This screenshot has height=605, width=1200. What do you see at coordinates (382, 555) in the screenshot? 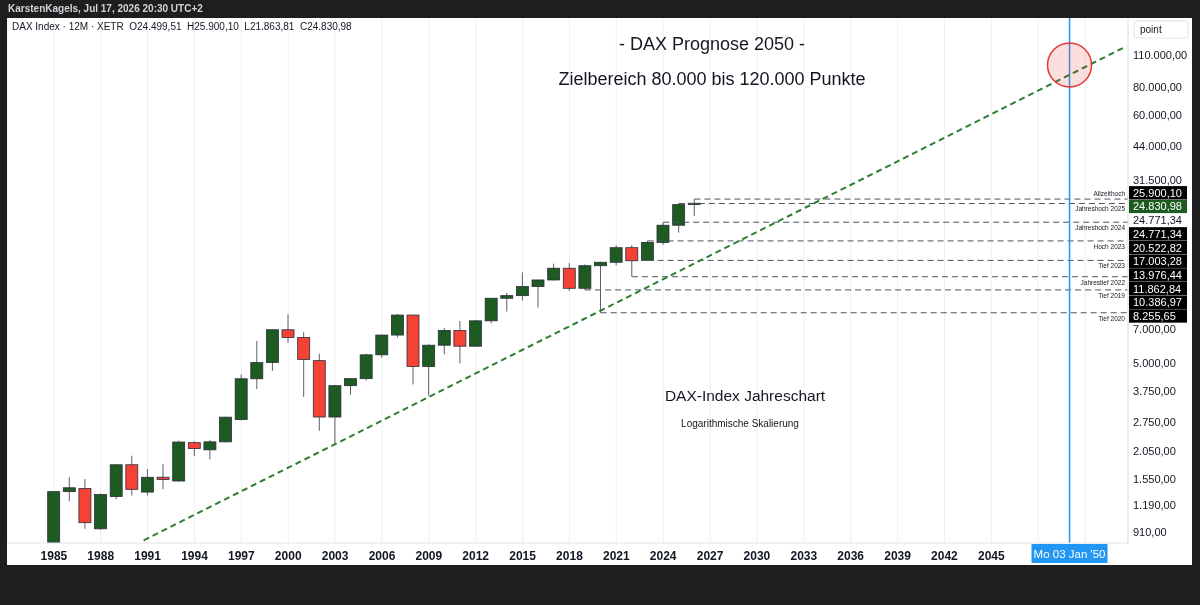
I see `x-tick-label: 2006` at bounding box center [382, 555].